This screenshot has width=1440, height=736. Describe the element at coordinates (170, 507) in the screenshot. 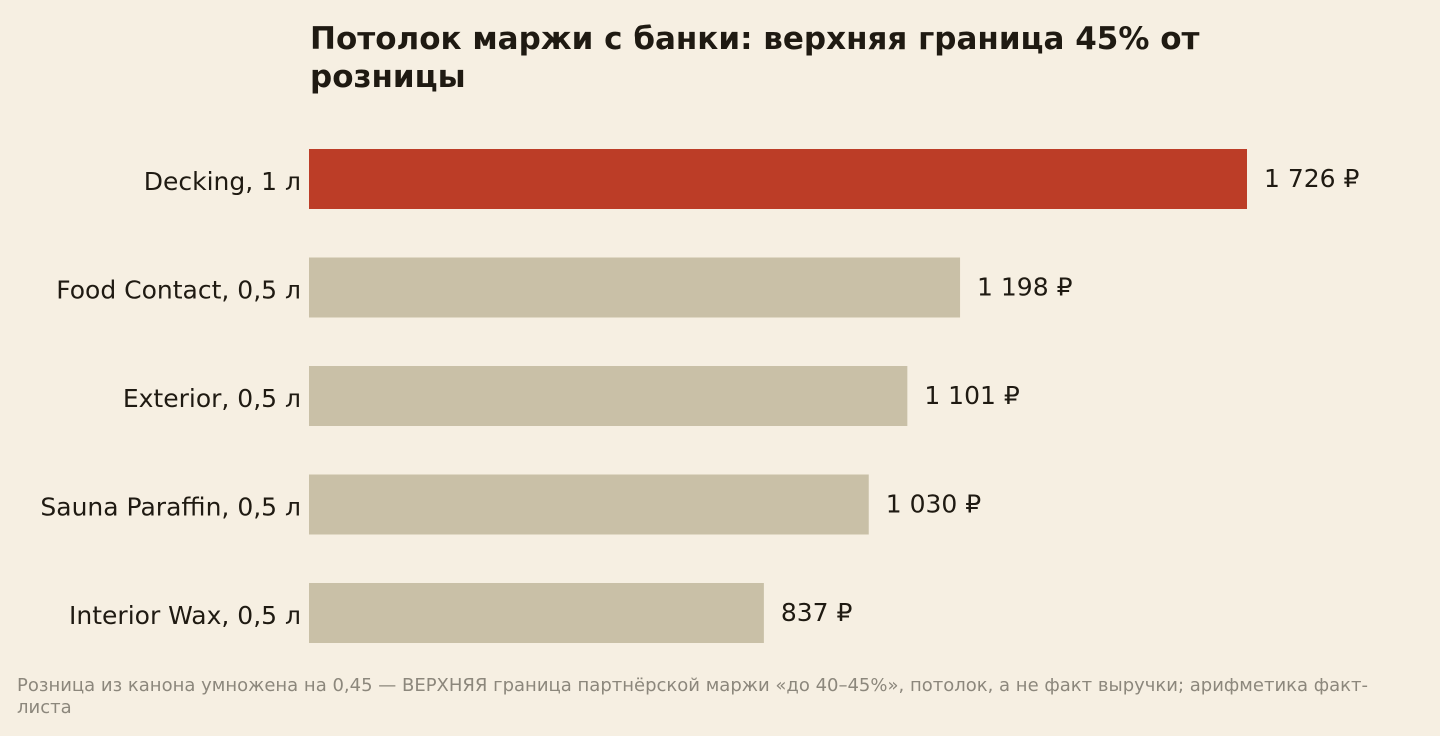

I see `category-label: Sauna Paraffin, 0,5 л` at that location.